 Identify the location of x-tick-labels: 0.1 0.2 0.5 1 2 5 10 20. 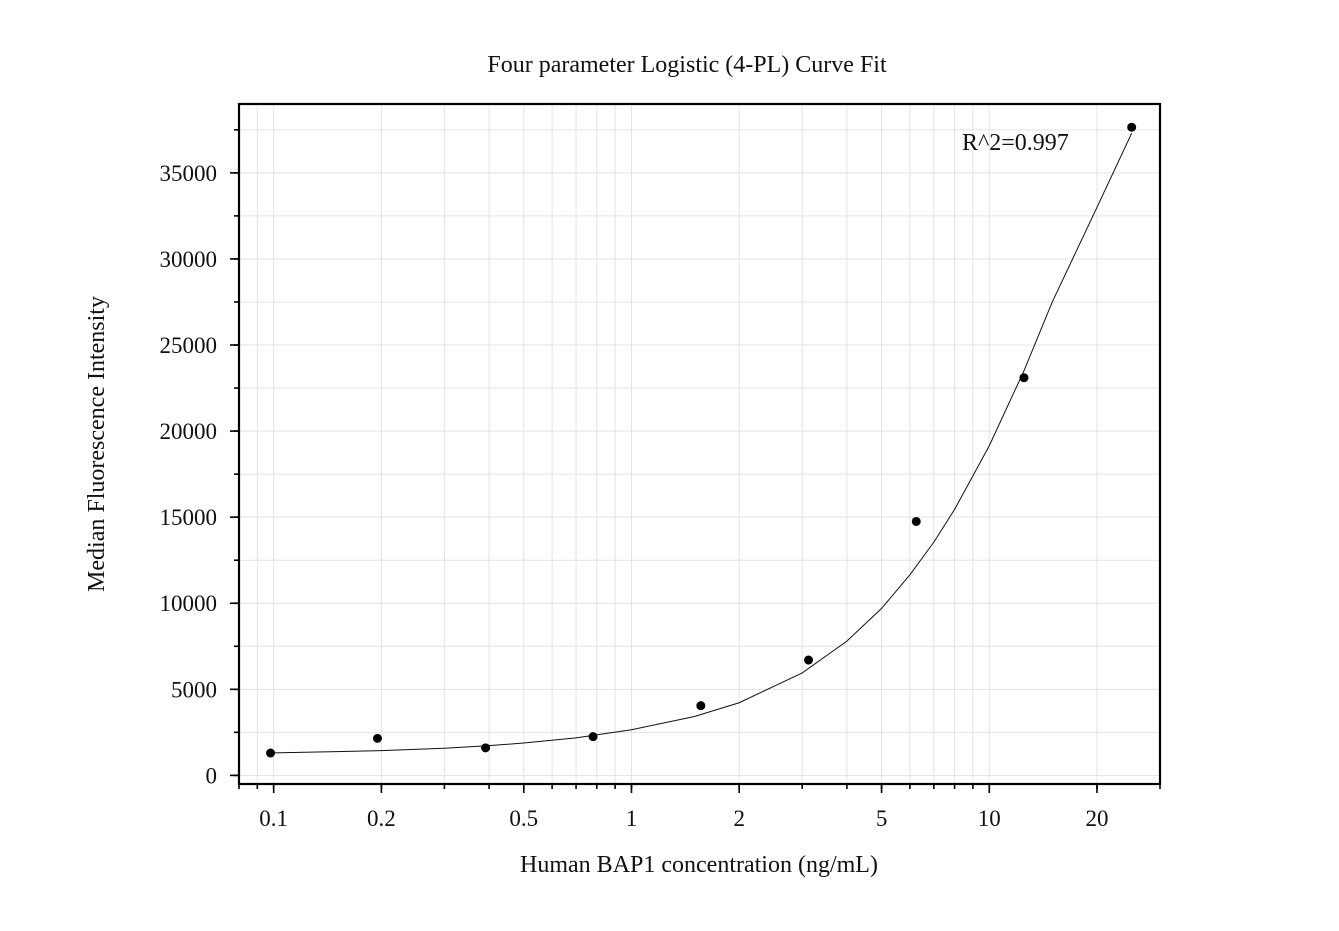
(683, 818).